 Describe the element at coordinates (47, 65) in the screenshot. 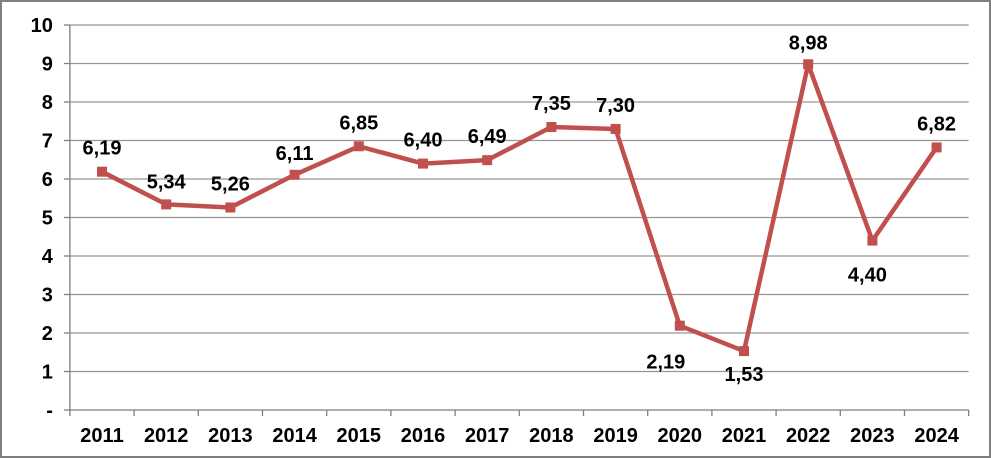

I see `y-axis-tick-label: 9` at that location.